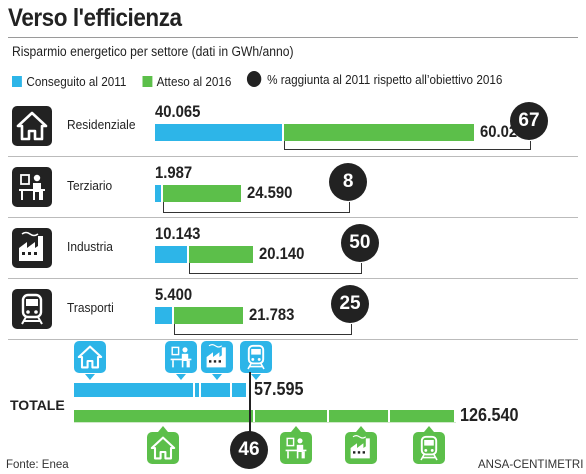 The image size is (586, 474). I want to click on sector-label-terziario: Terziario, so click(90, 185).